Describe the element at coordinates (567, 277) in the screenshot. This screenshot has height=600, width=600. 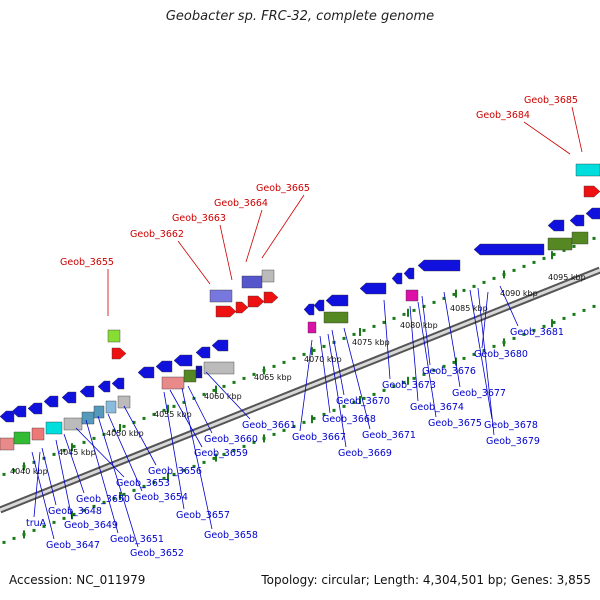
I see `scale-tick-label: 4095 kbp` at that location.